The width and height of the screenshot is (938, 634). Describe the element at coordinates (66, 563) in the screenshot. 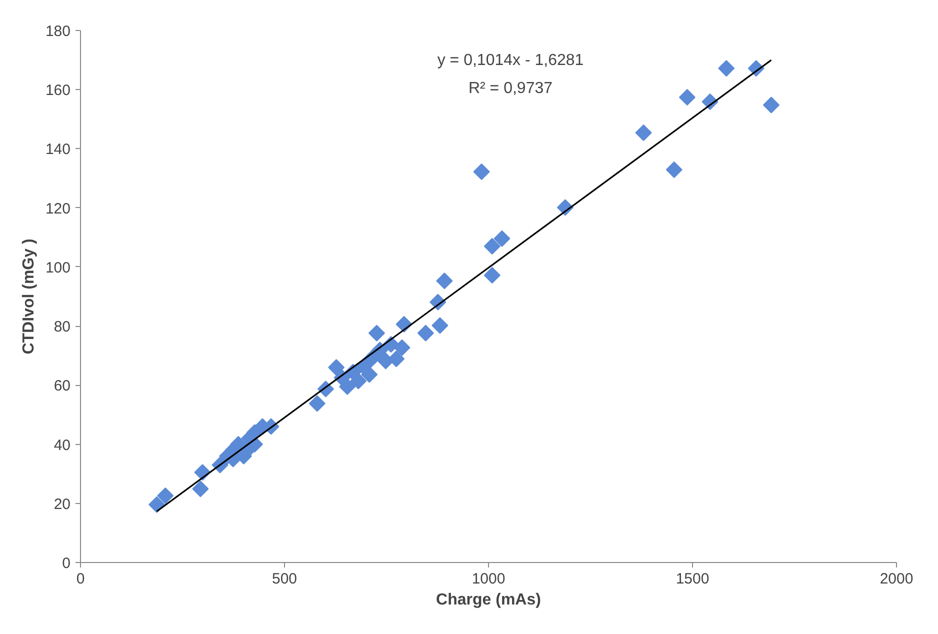

I see `y-tick-label: 0` at that location.